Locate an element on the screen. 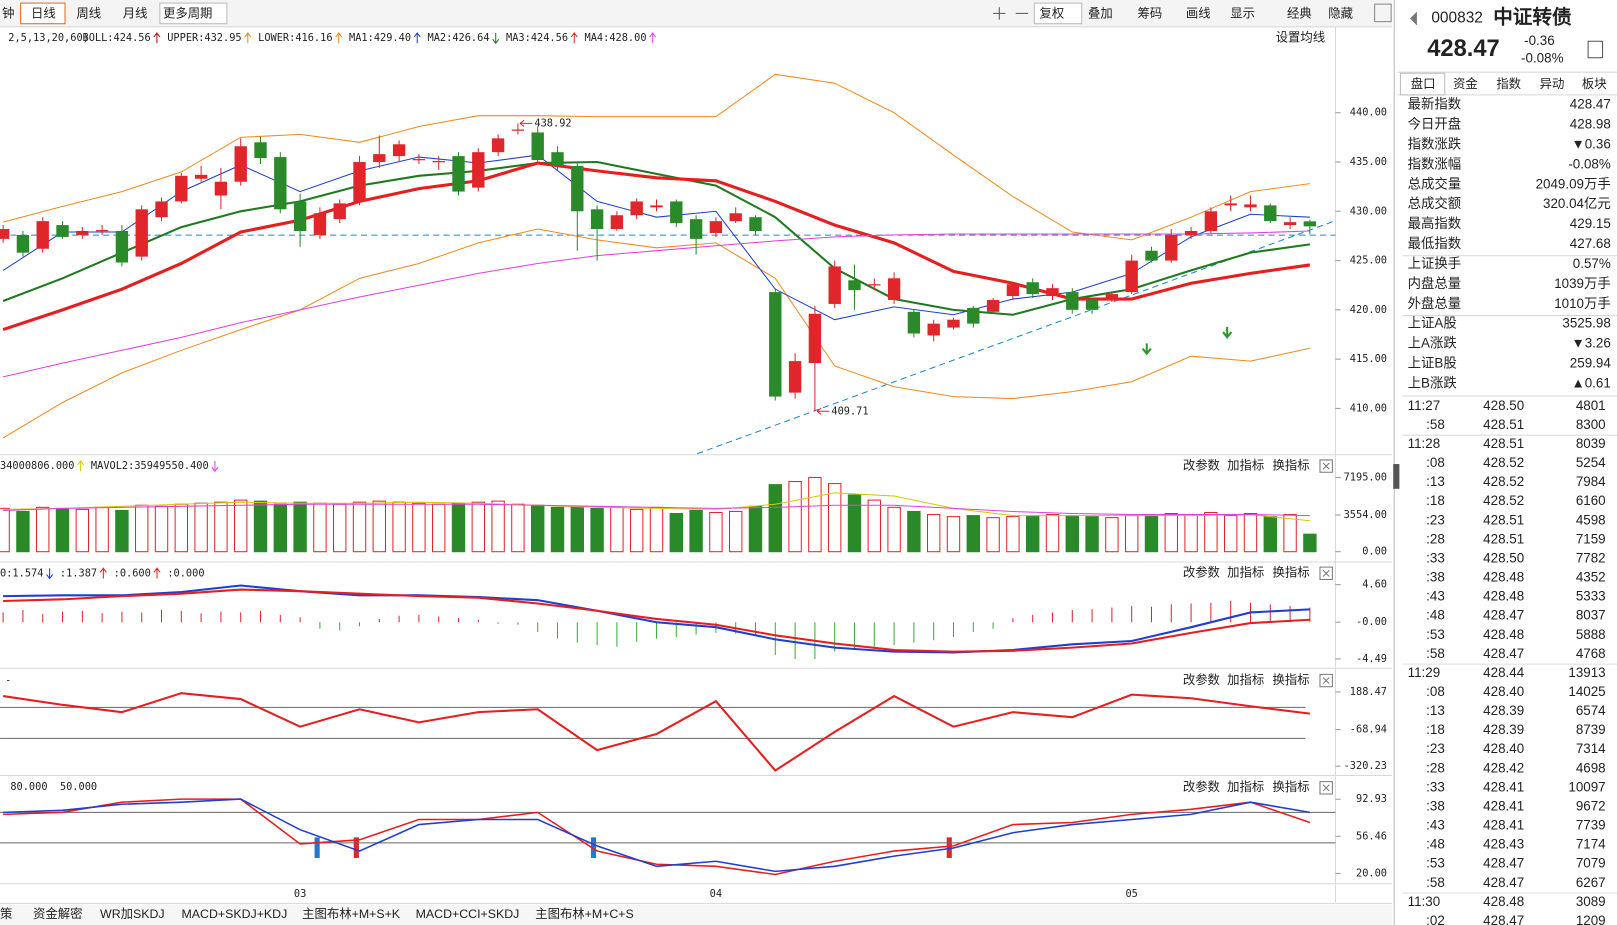 The height and width of the screenshot is (925, 1617). zoom-icons is located at coordinates (1011, 13).